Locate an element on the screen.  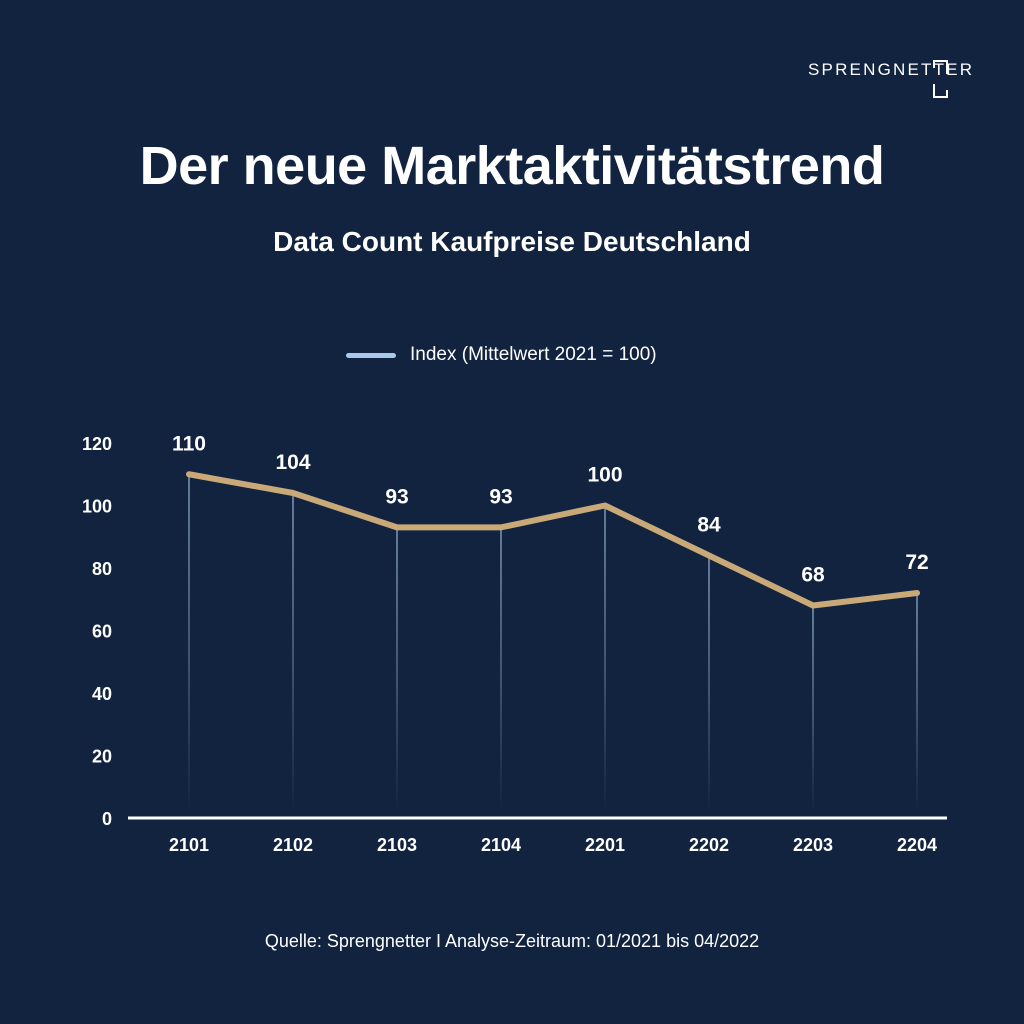
y-tick-label: 60 is located at coordinates (102, 632).